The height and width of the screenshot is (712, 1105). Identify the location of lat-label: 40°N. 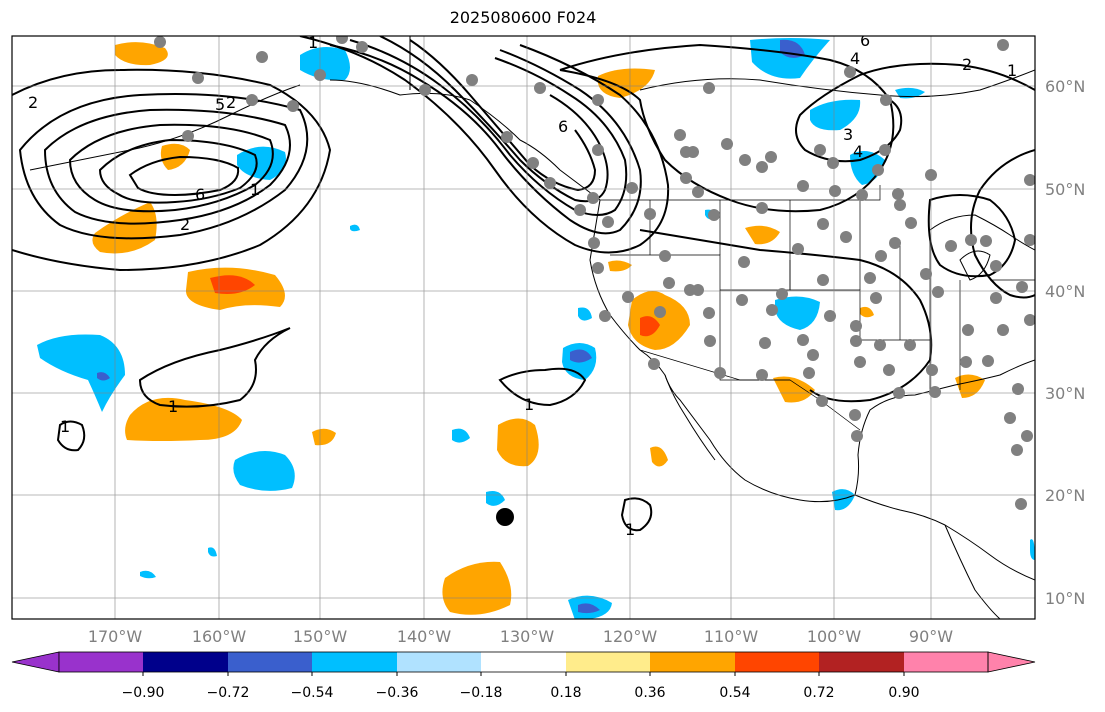
(1065, 291).